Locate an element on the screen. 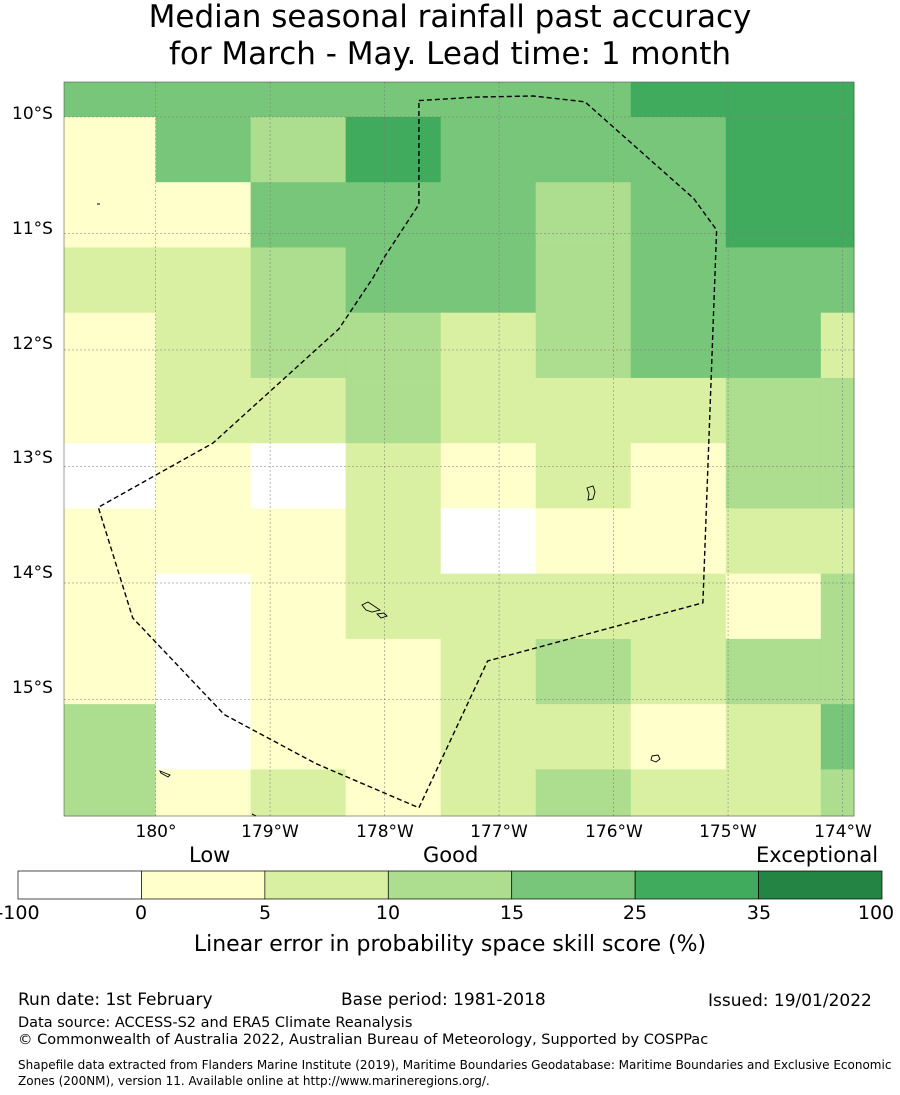 This screenshot has height=1095, width=900. island-west is located at coordinates (371, 607).